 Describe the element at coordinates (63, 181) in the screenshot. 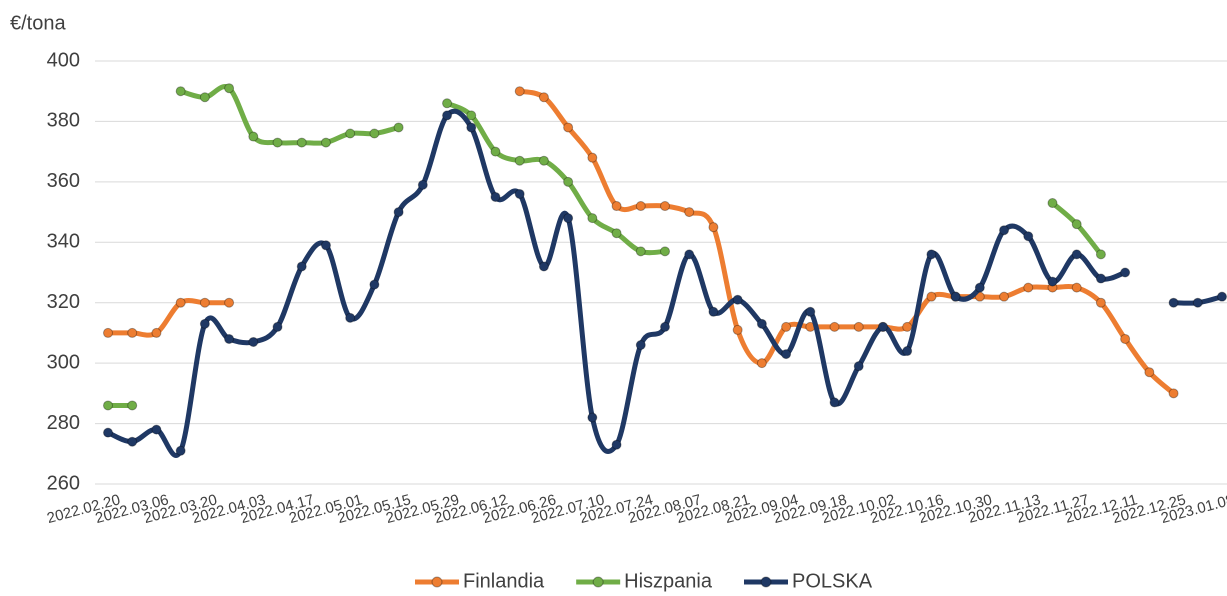

I see `y-tick-label: 360` at that location.